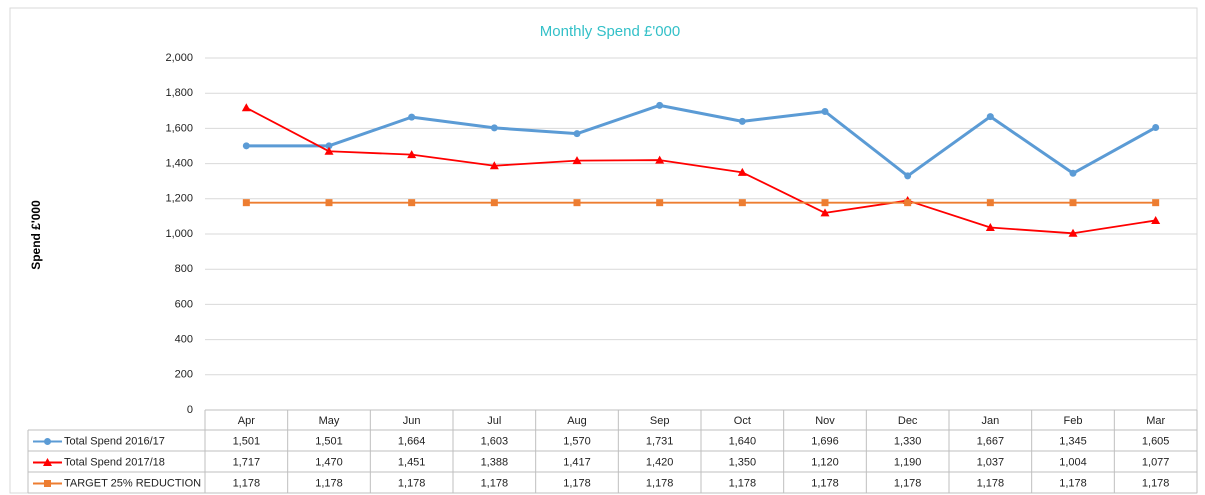  What do you see at coordinates (577, 441) in the screenshot?
I see `table-value: 1,570` at bounding box center [577, 441].